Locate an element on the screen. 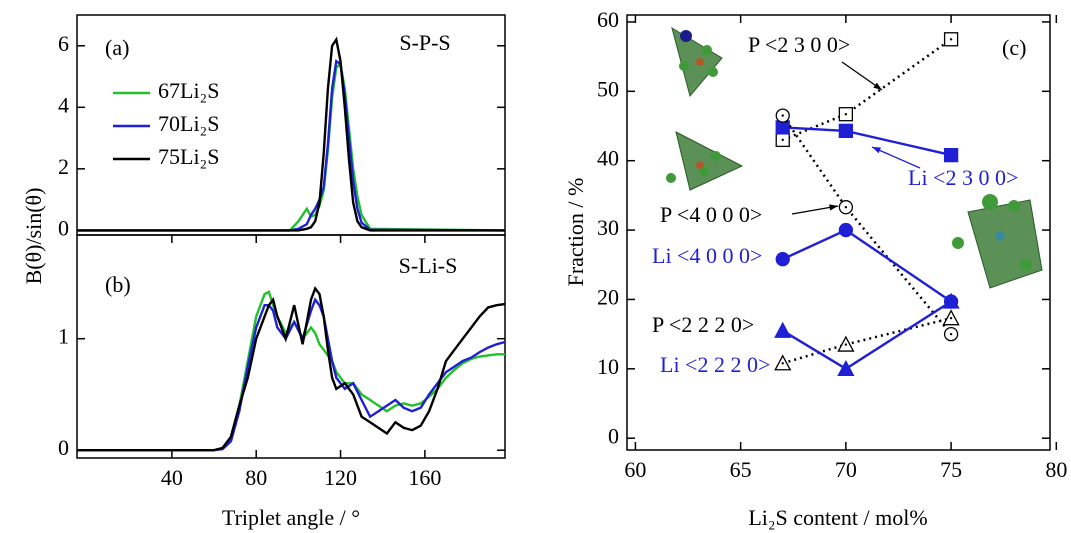 The image size is (1071, 533). y-tick-label: 30 is located at coordinates (608, 227).